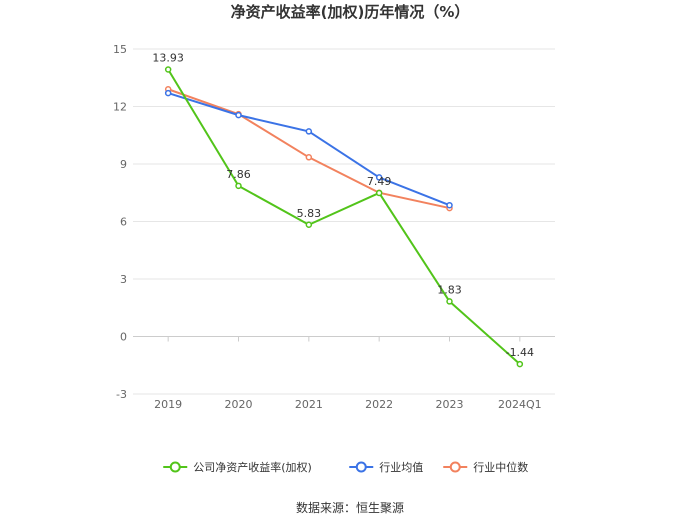 This screenshot has height=525, width=700. Describe the element at coordinates (379, 181) in the screenshot. I see `data-label: 7.49` at that location.